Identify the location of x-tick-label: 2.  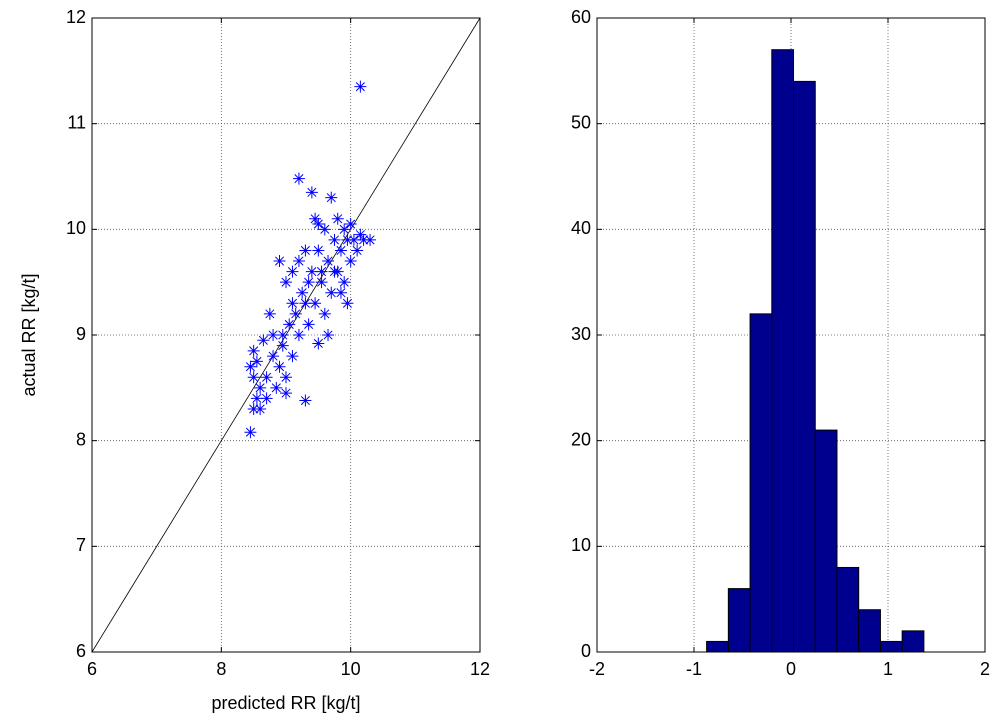
(985, 669).